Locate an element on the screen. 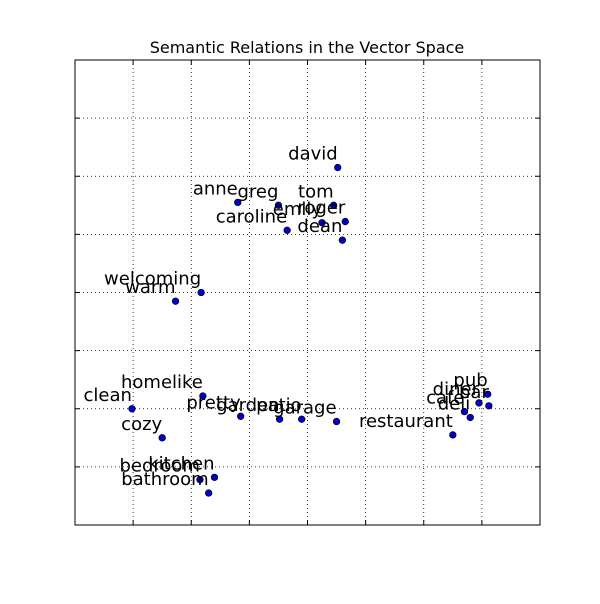 The width and height of the screenshot is (600, 604). data-point-emily is located at coordinates (322, 223).